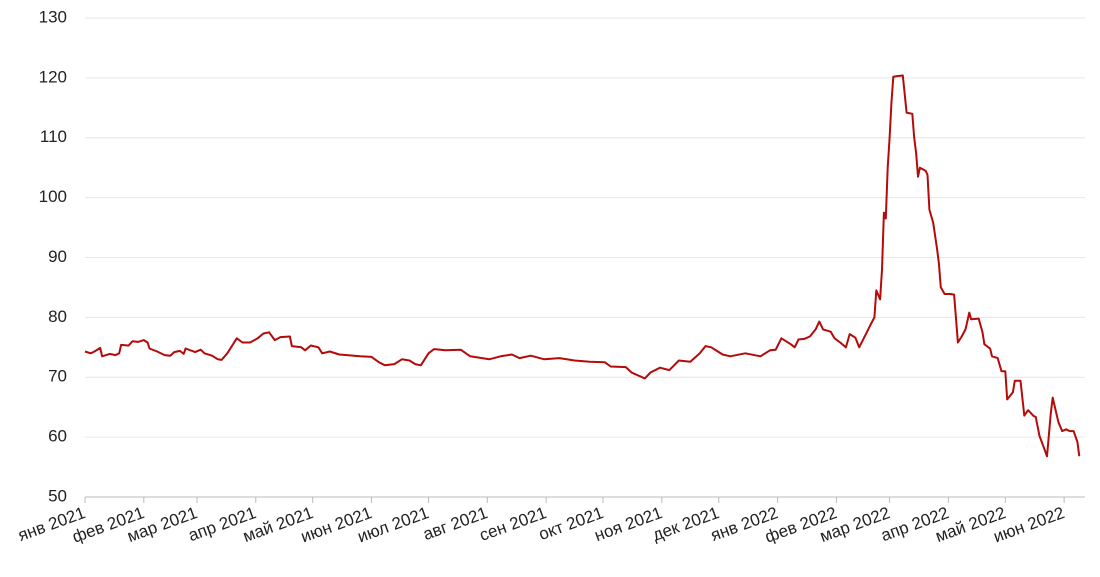  I want to click on y-tick-label: 80, so click(57, 316).